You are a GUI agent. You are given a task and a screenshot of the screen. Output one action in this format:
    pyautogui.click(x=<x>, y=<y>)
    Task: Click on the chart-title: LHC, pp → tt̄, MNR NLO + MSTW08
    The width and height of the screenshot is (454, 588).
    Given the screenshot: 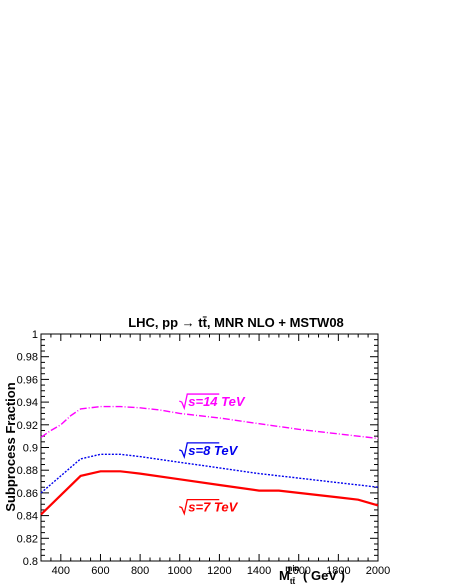 What is the action you would take?
    pyautogui.click(x=236, y=322)
    